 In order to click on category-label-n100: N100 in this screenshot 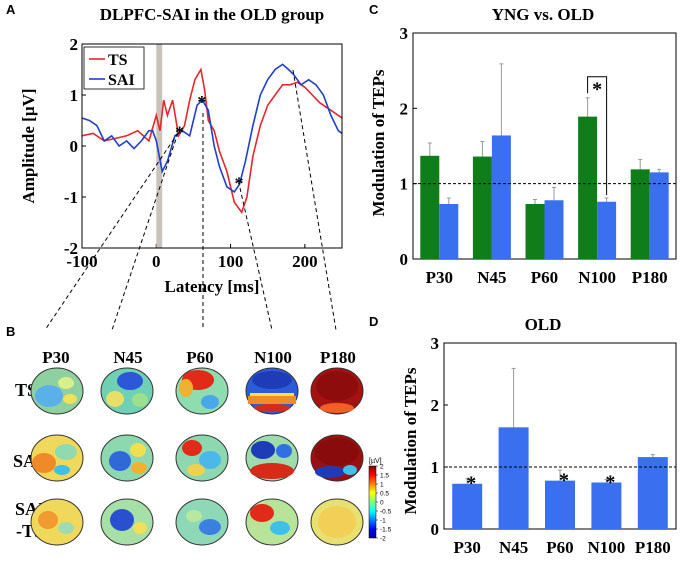, I will do `click(597, 277)`.